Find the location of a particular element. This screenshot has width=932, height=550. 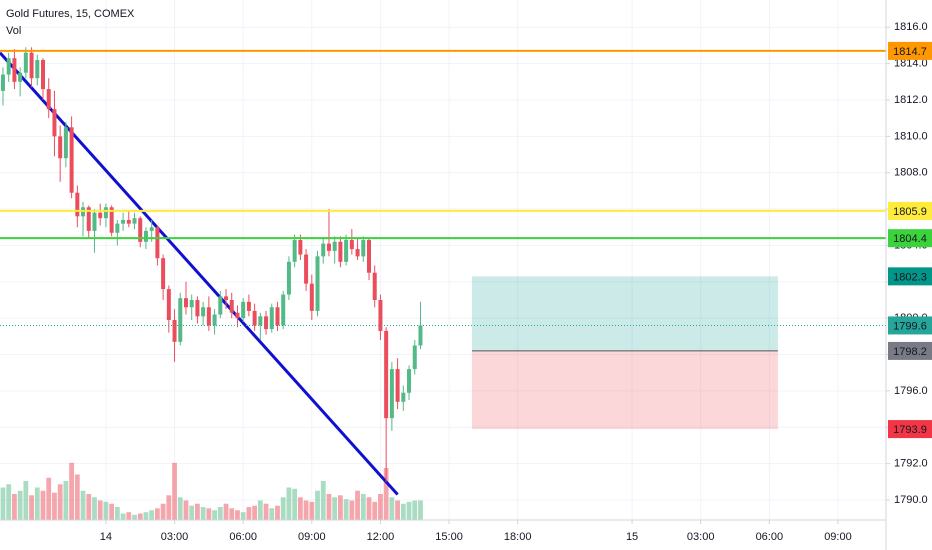

y-tick-label: 1810.0 is located at coordinates (911, 136).